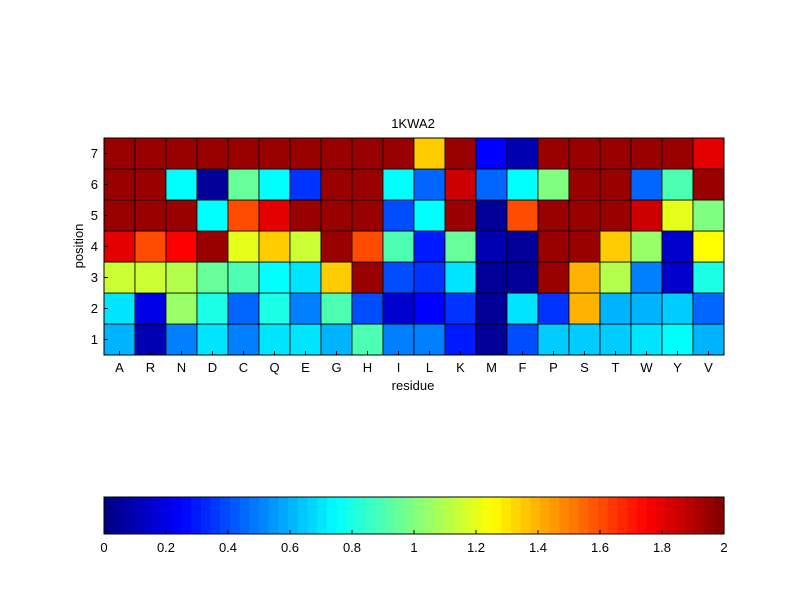 The image size is (800, 600). I want to click on y-tick-label: 2, so click(94, 308).